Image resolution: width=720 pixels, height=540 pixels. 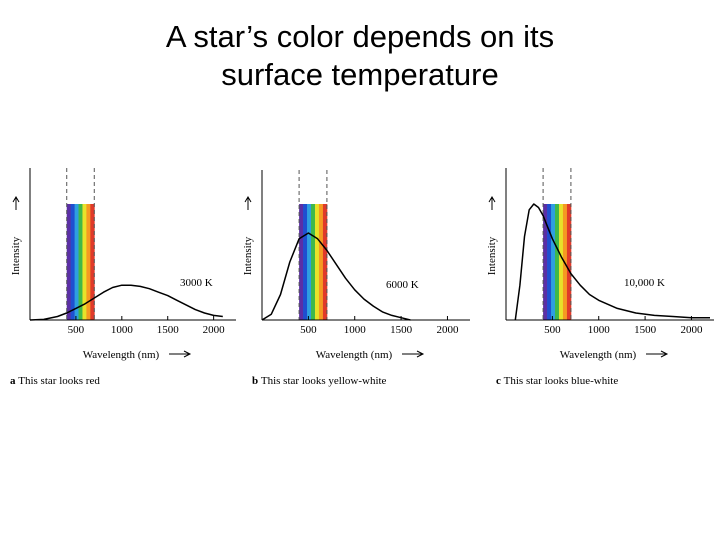 What do you see at coordinates (360, 36) in the screenshot?
I see `slide-title-line-1: A star’s color depends on its` at bounding box center [360, 36].